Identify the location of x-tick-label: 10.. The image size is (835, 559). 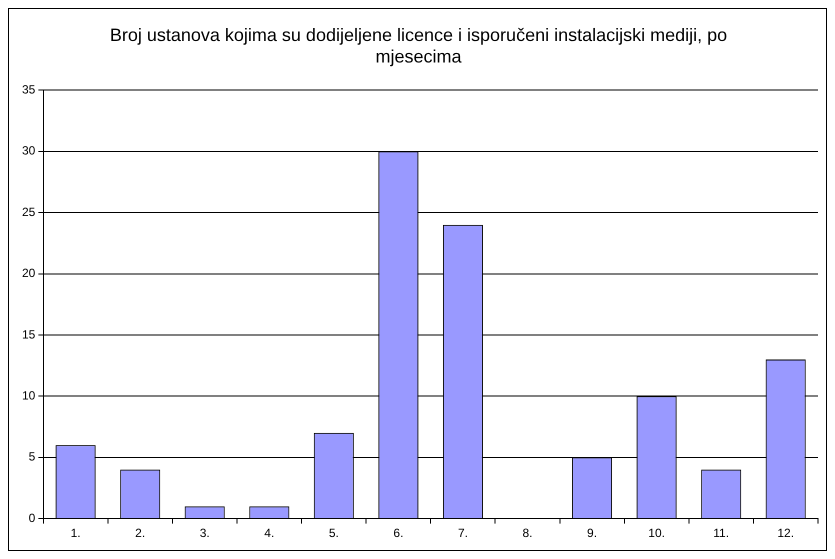
(656, 533).